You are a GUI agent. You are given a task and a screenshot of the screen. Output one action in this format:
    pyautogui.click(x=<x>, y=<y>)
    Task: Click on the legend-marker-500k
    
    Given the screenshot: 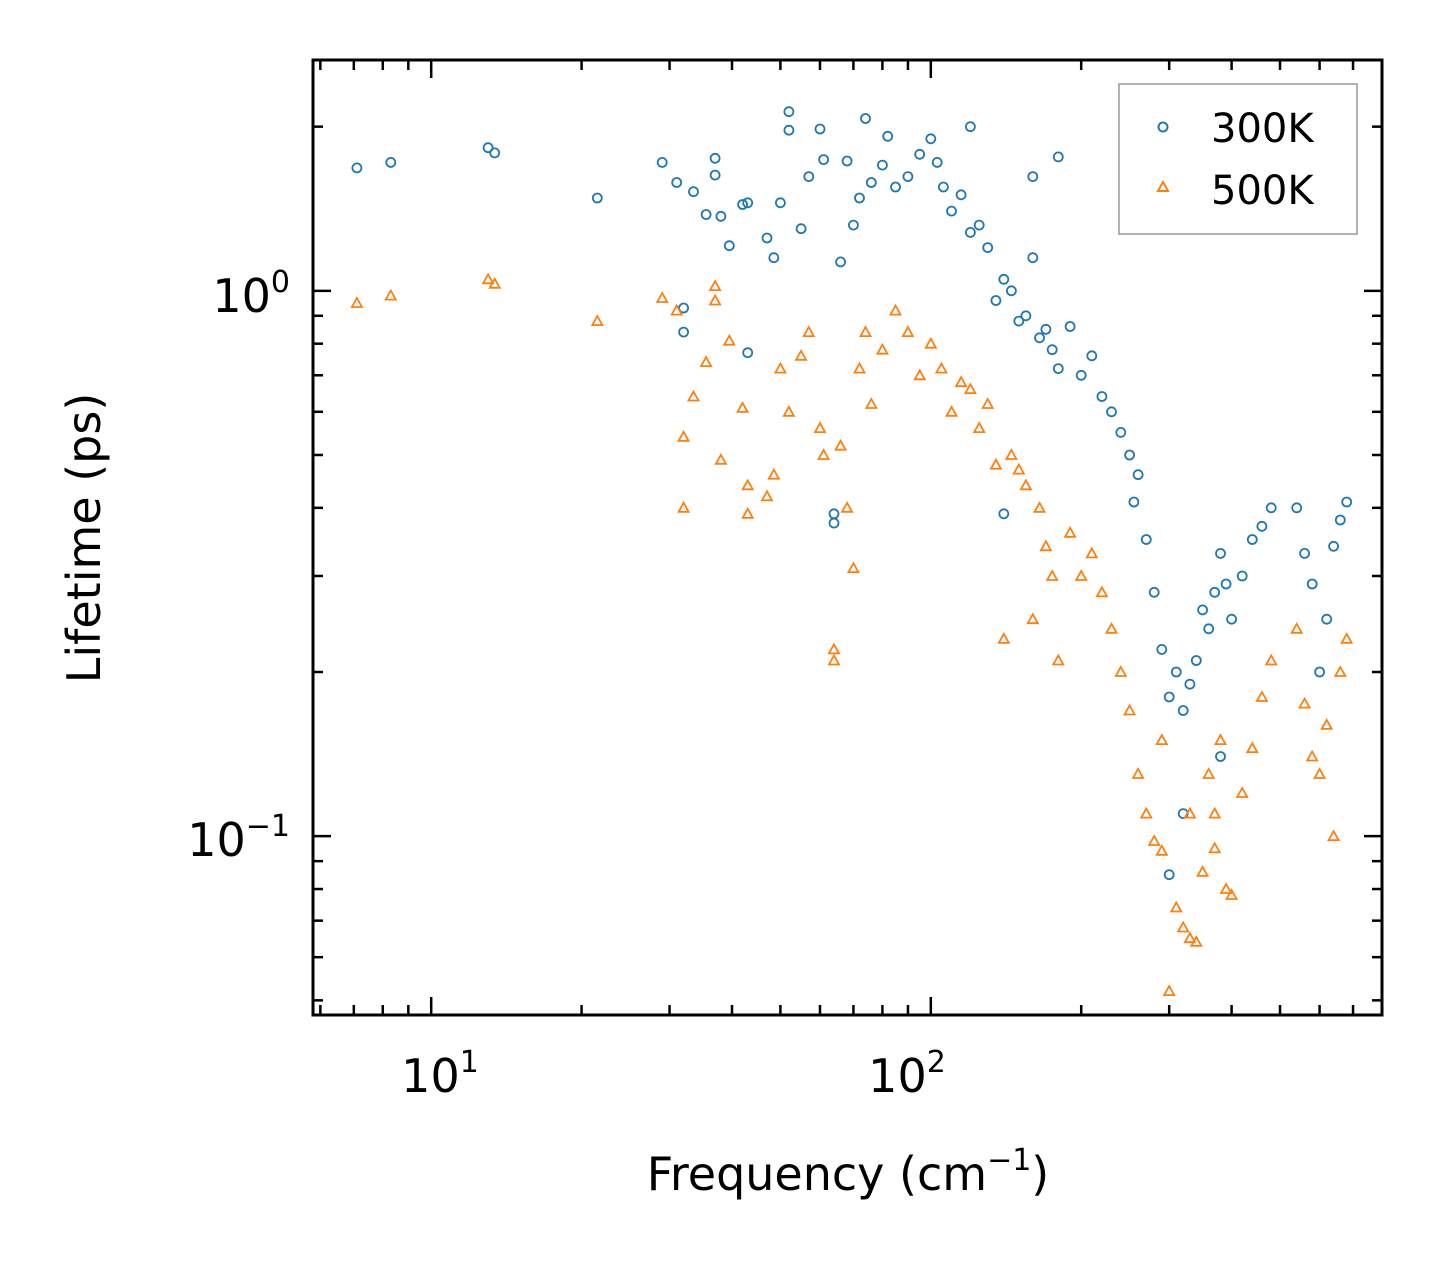 What is the action you would take?
    pyautogui.click(x=1163, y=185)
    